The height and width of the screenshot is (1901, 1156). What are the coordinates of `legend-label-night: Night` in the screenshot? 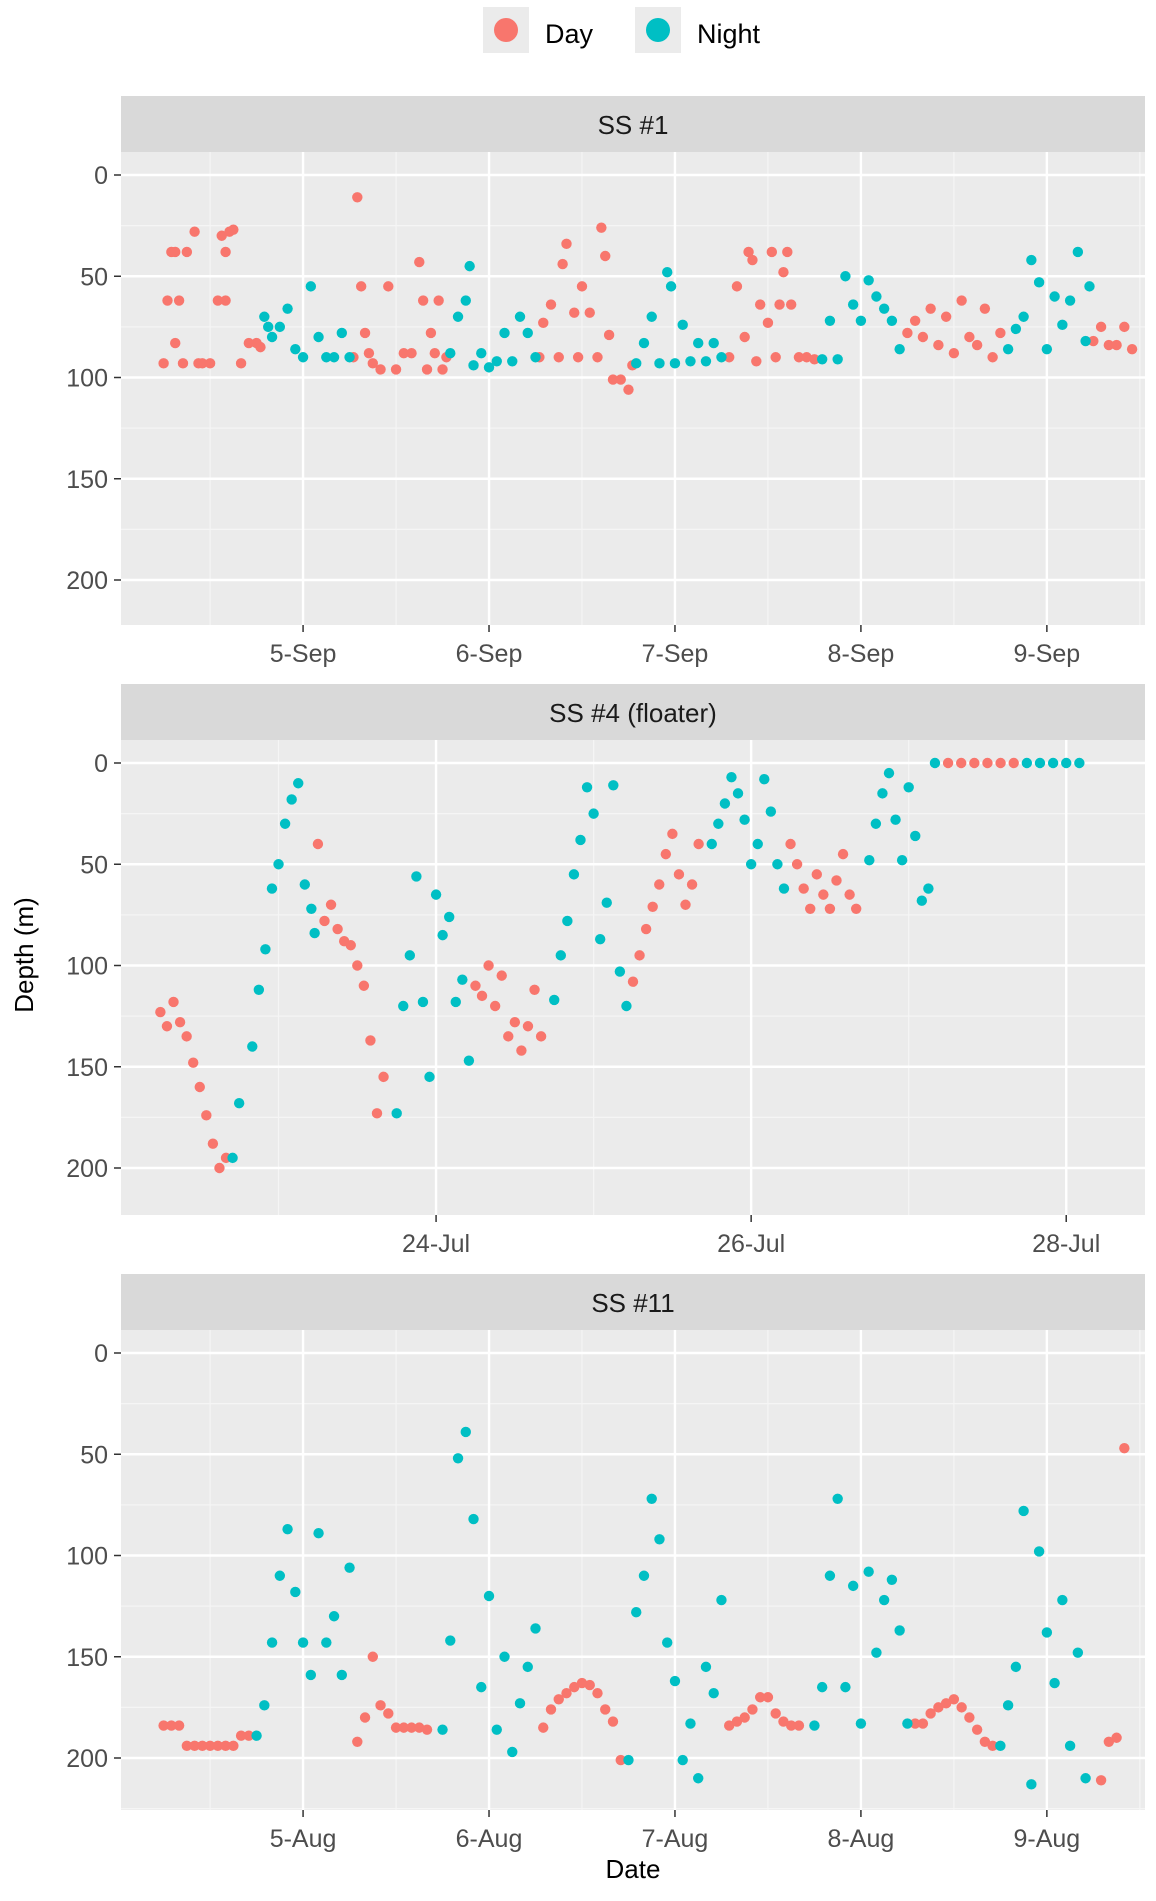 It's located at (729, 34).